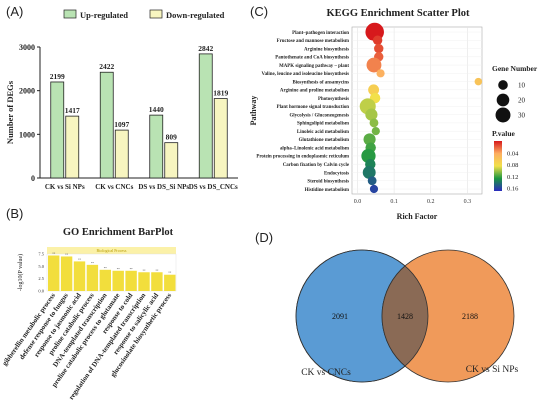  Describe the element at coordinates (156, 109) in the screenshot. I see `bar-value-label: 1440` at that location.